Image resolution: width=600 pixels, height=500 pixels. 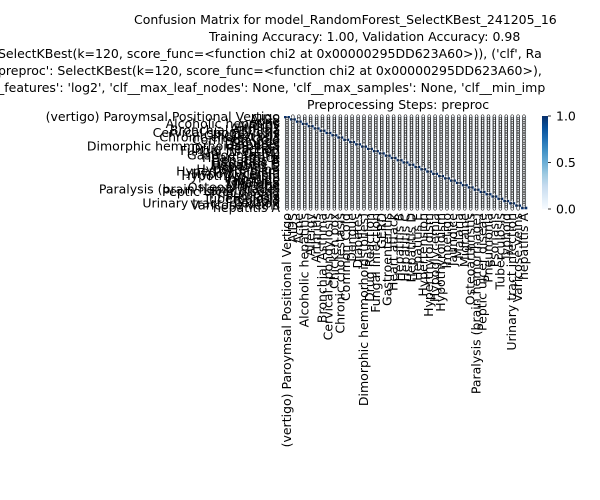 I want to click on colorbar-ticks: 0.00.51.0, so click(x=562, y=163).